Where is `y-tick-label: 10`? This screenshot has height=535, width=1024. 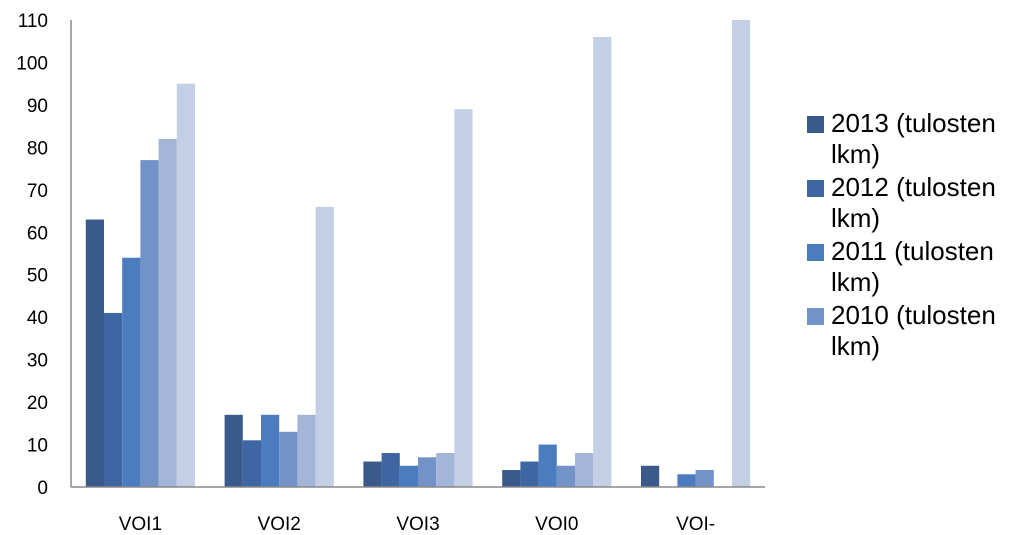 y-tick-label: 10 is located at coordinates (37, 446).